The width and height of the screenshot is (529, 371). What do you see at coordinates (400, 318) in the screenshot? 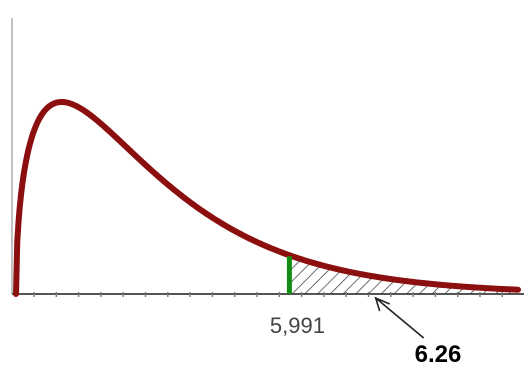
I see `statistic-arrow` at bounding box center [400, 318].